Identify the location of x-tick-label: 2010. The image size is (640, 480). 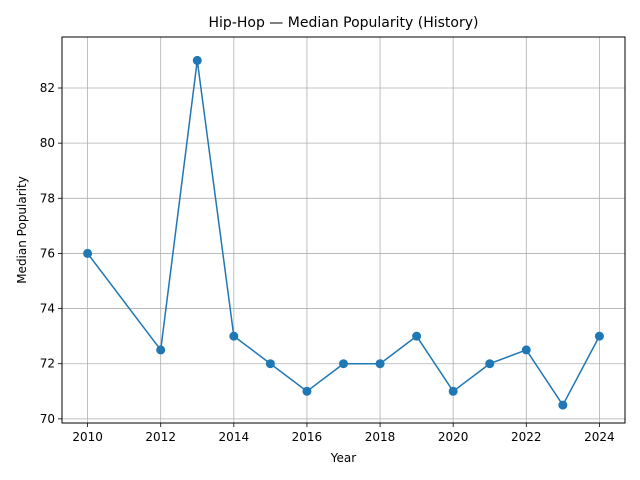
(87, 437).